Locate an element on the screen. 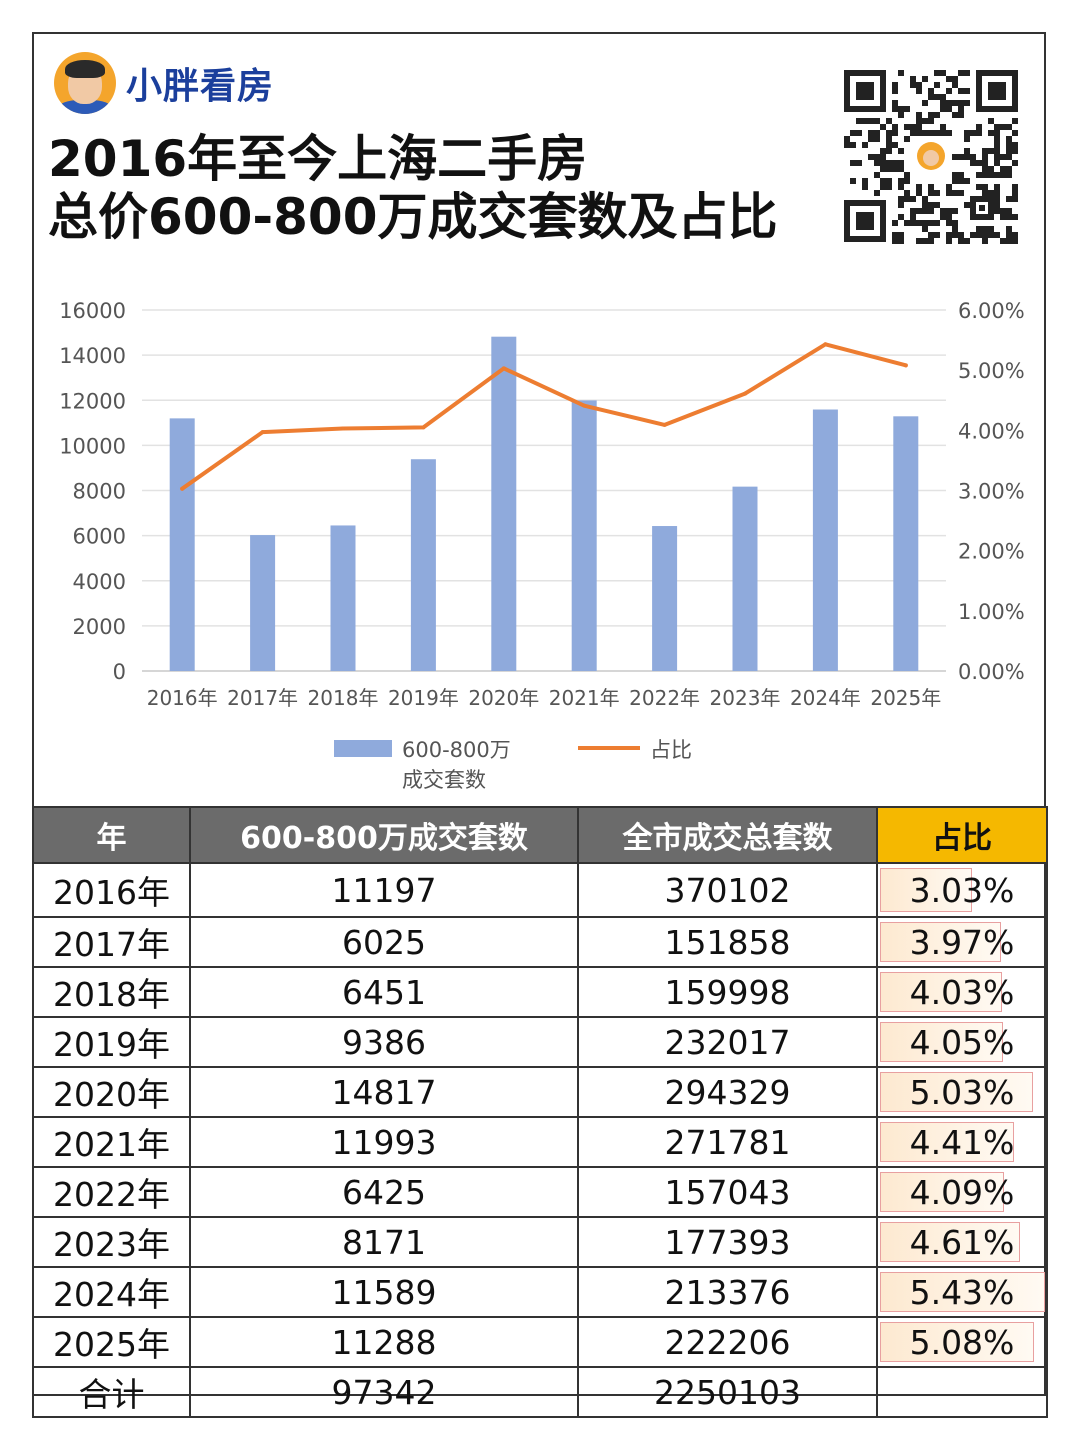 Image resolution: width=1080 pixels, height=1434 pixels. cell-year: 2019年 is located at coordinates (111, 1042).